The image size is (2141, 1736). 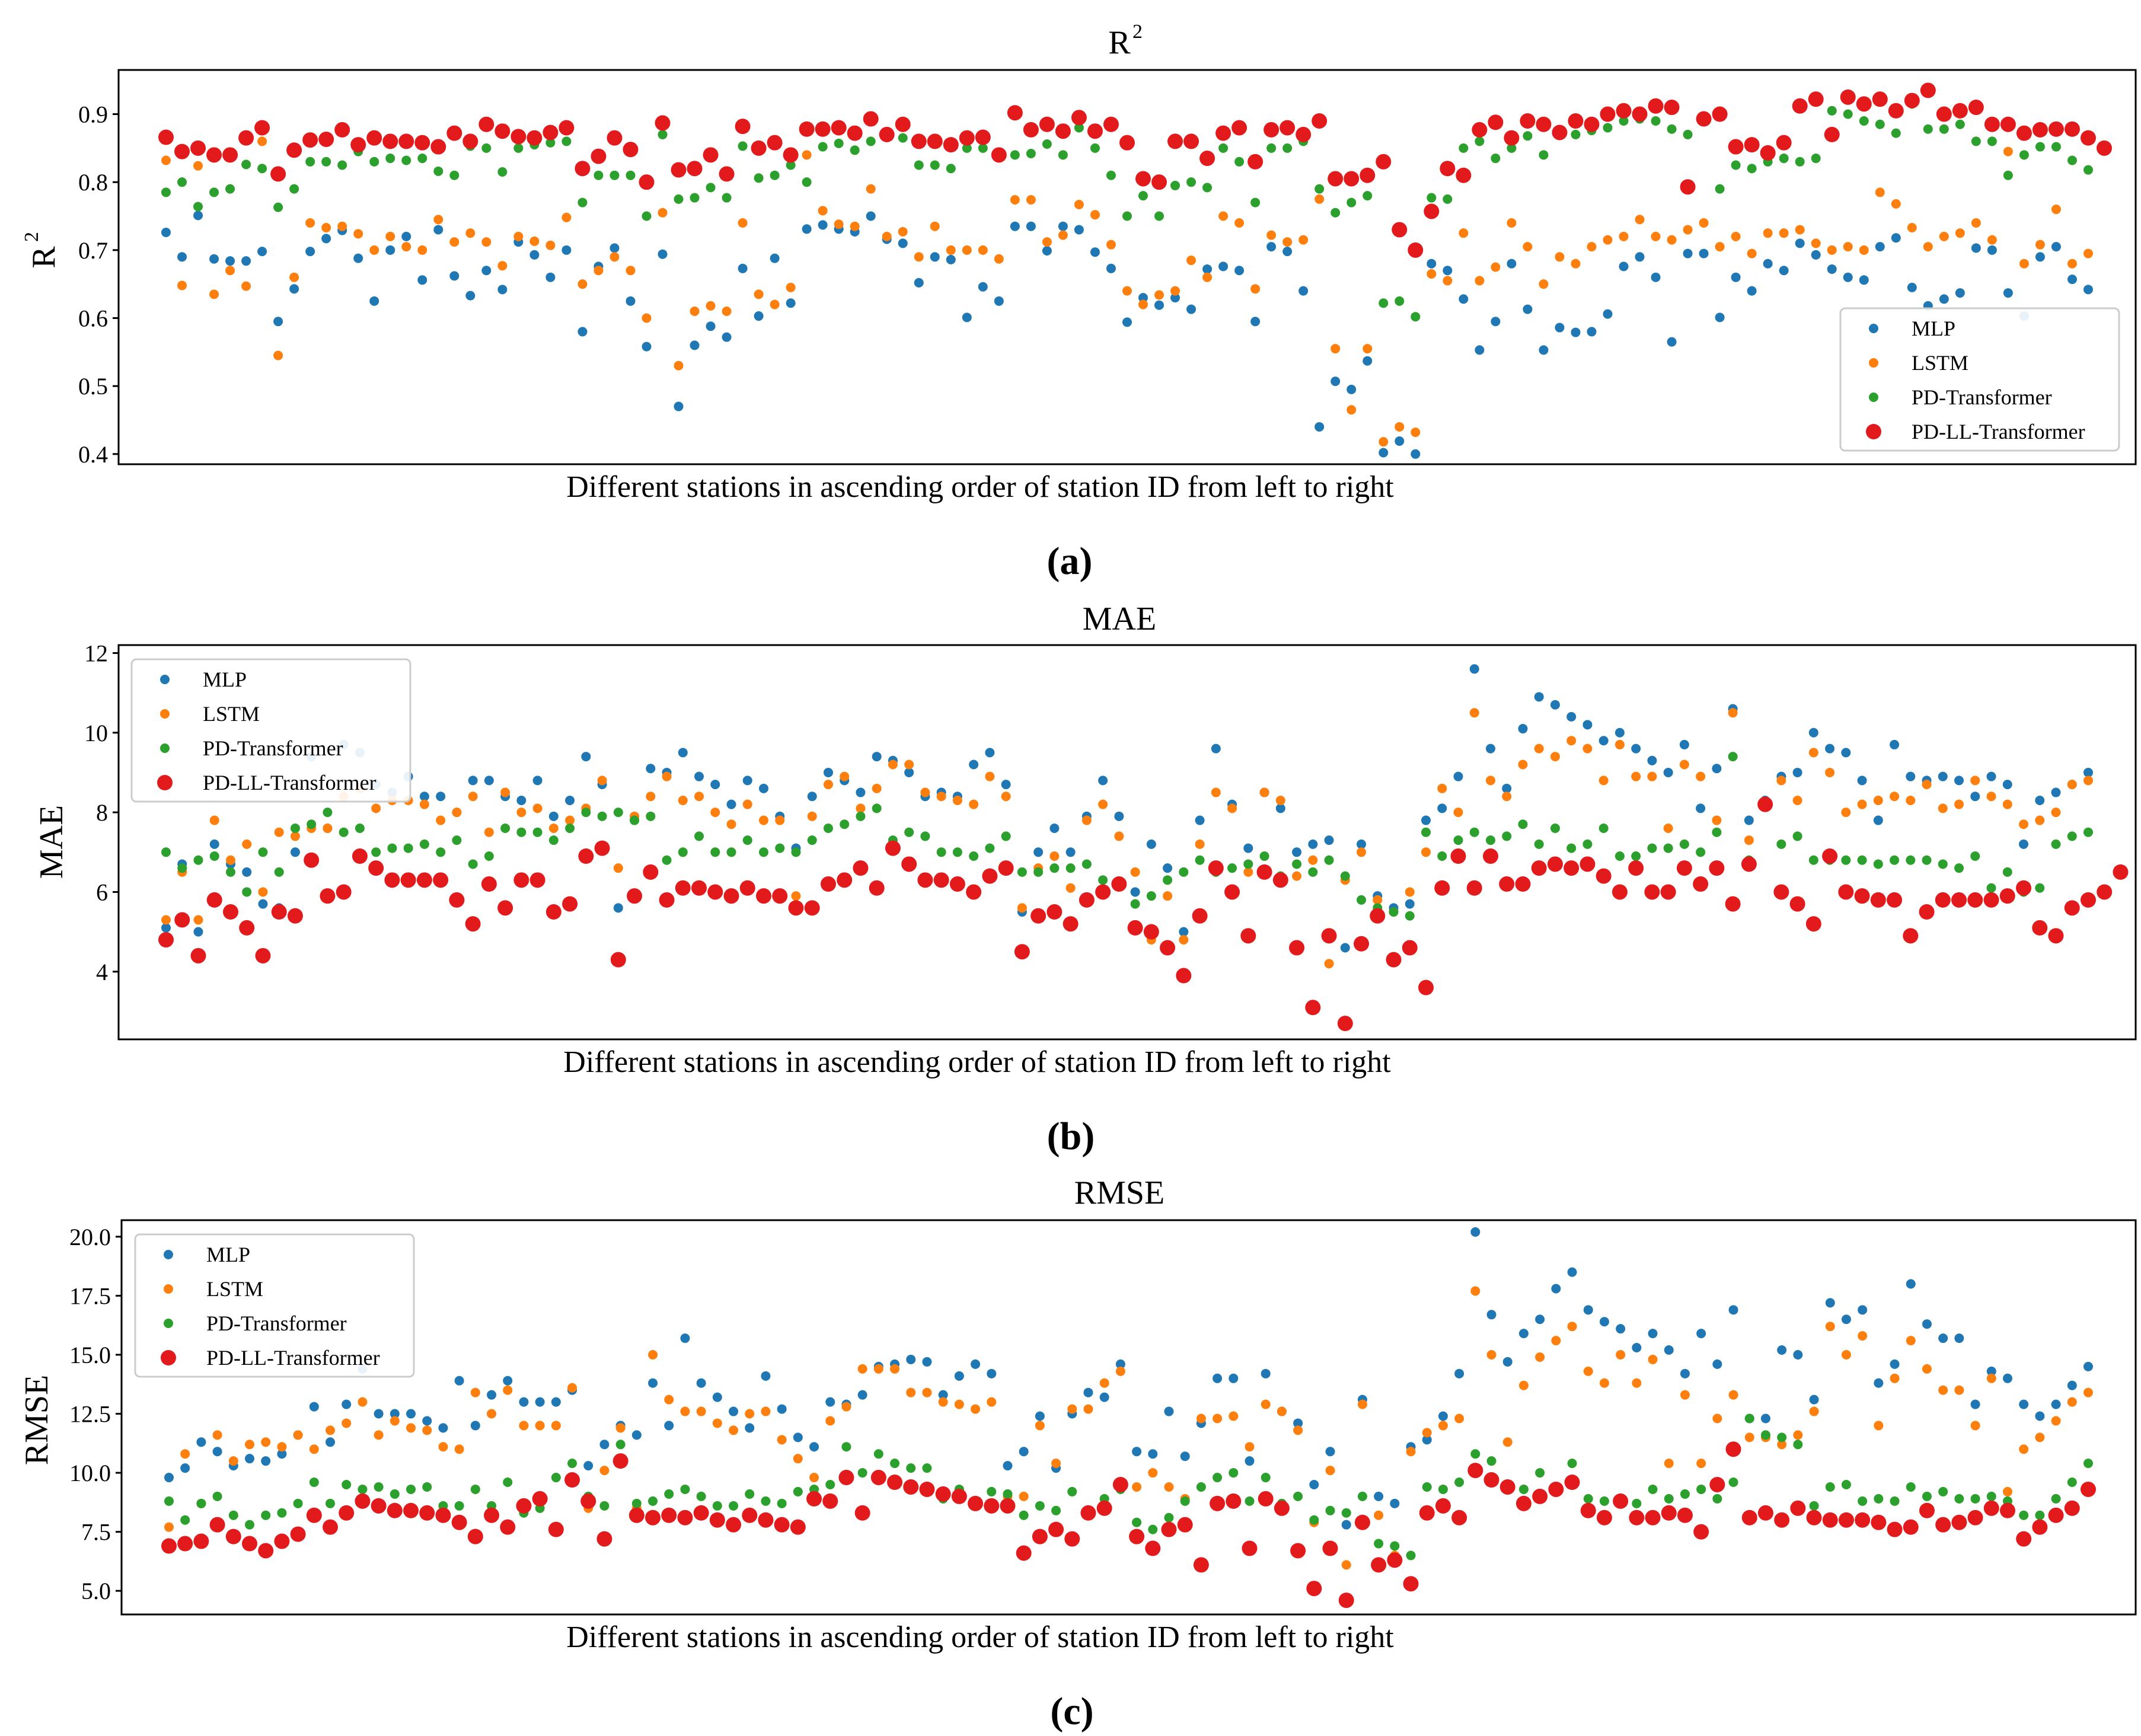 What do you see at coordinates (276, 1323) in the screenshot?
I see `panel-c-legend-label: PD-Transformer` at bounding box center [276, 1323].